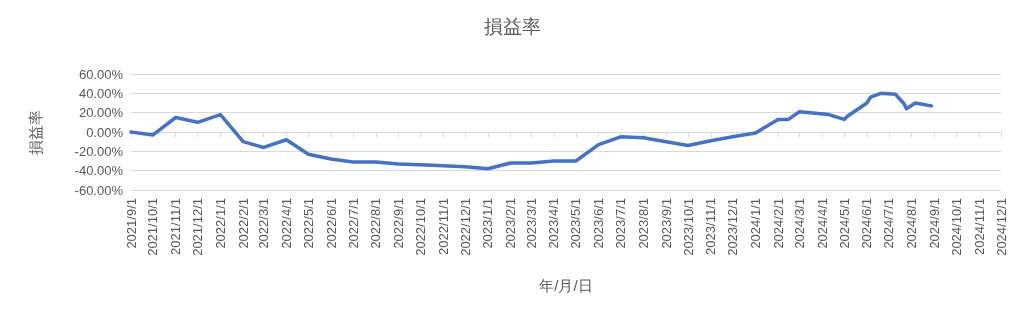  I want to click on x-tick-label: 2022/7/1, so click(353, 223).